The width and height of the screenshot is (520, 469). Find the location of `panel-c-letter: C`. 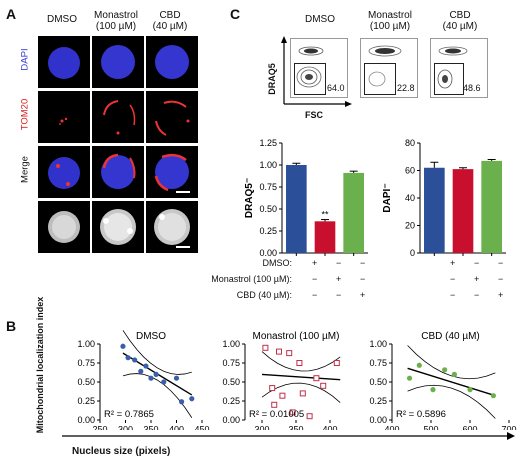

panel-c-letter: C is located at coordinates (235, 14).